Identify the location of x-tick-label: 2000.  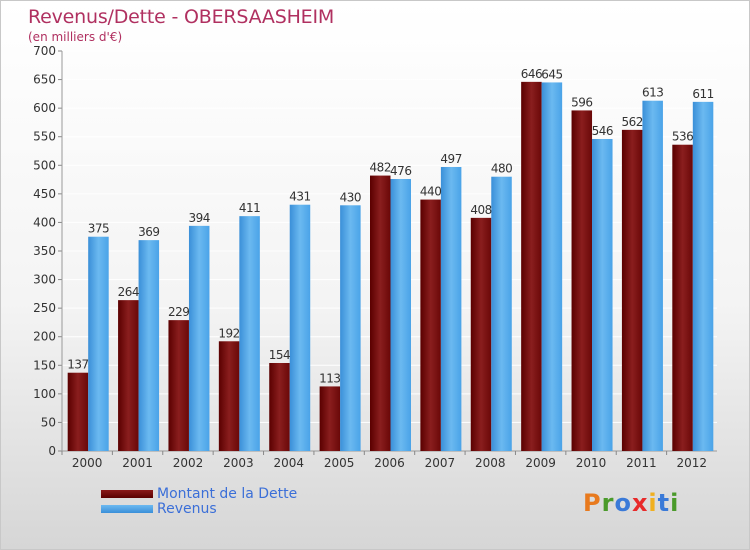
(87, 463).